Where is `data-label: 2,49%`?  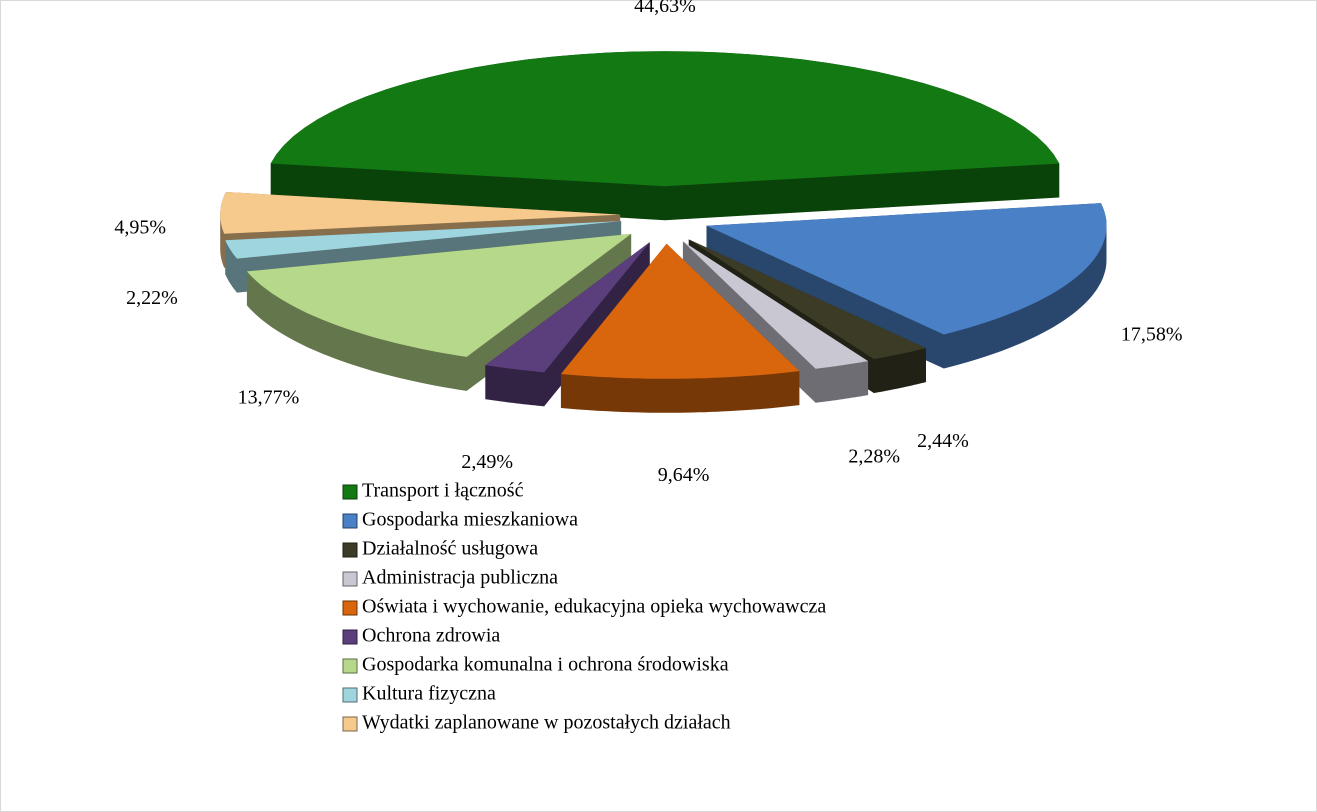
data-label: 2,49% is located at coordinates (487, 462).